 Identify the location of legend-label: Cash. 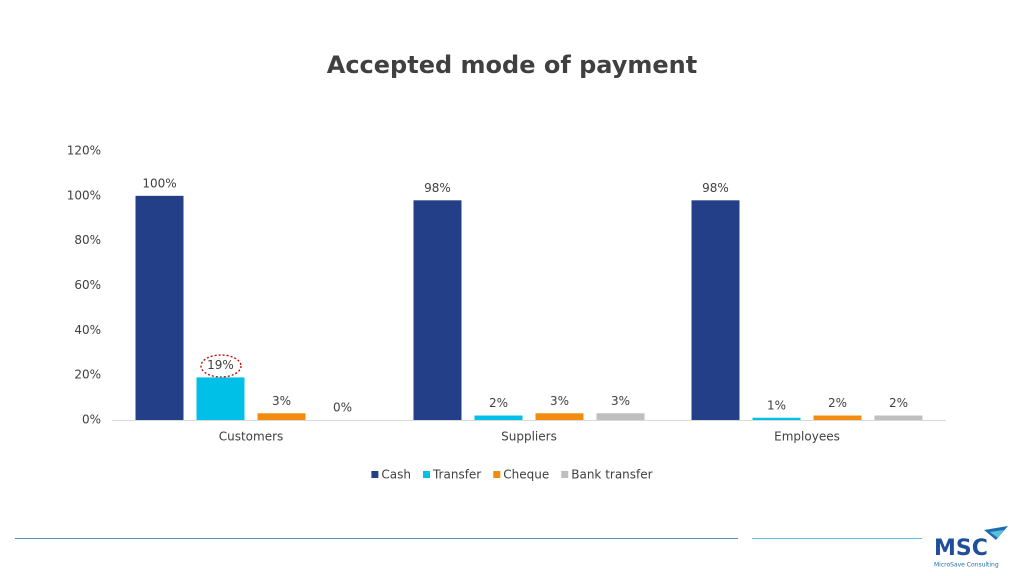
(396, 475).